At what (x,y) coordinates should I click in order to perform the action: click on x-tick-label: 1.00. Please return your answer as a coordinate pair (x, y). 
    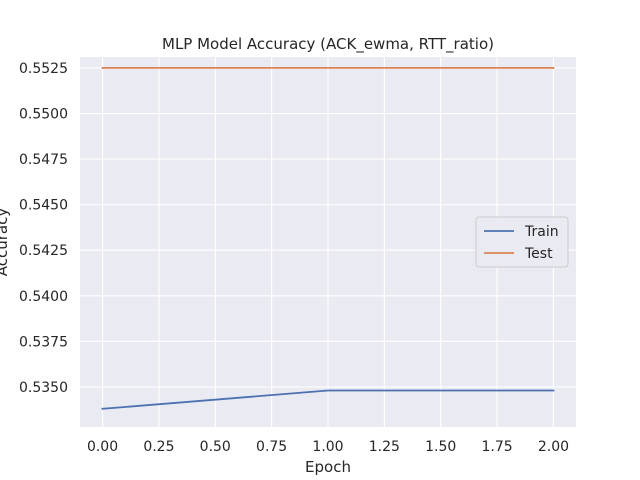
    Looking at the image, I should click on (327, 447).